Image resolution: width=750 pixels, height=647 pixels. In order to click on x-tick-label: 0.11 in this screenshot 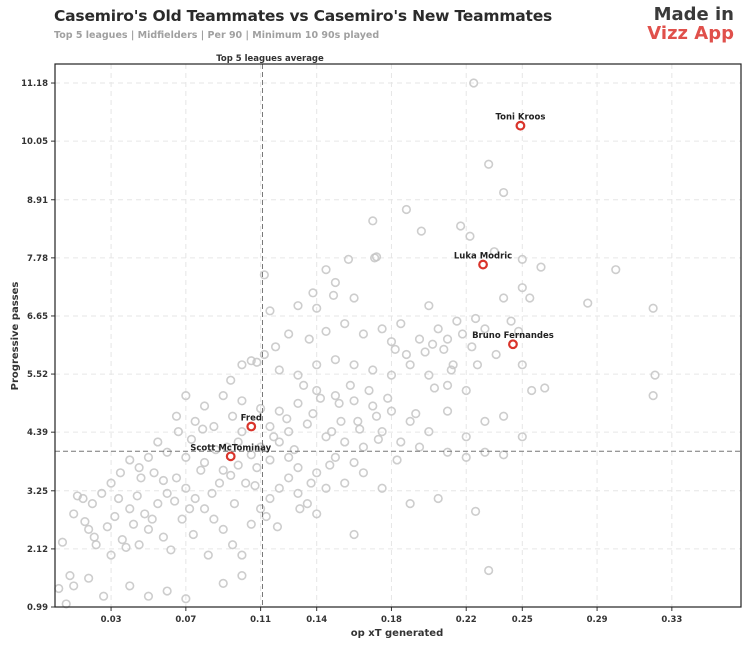, I will do `click(260, 620)`.